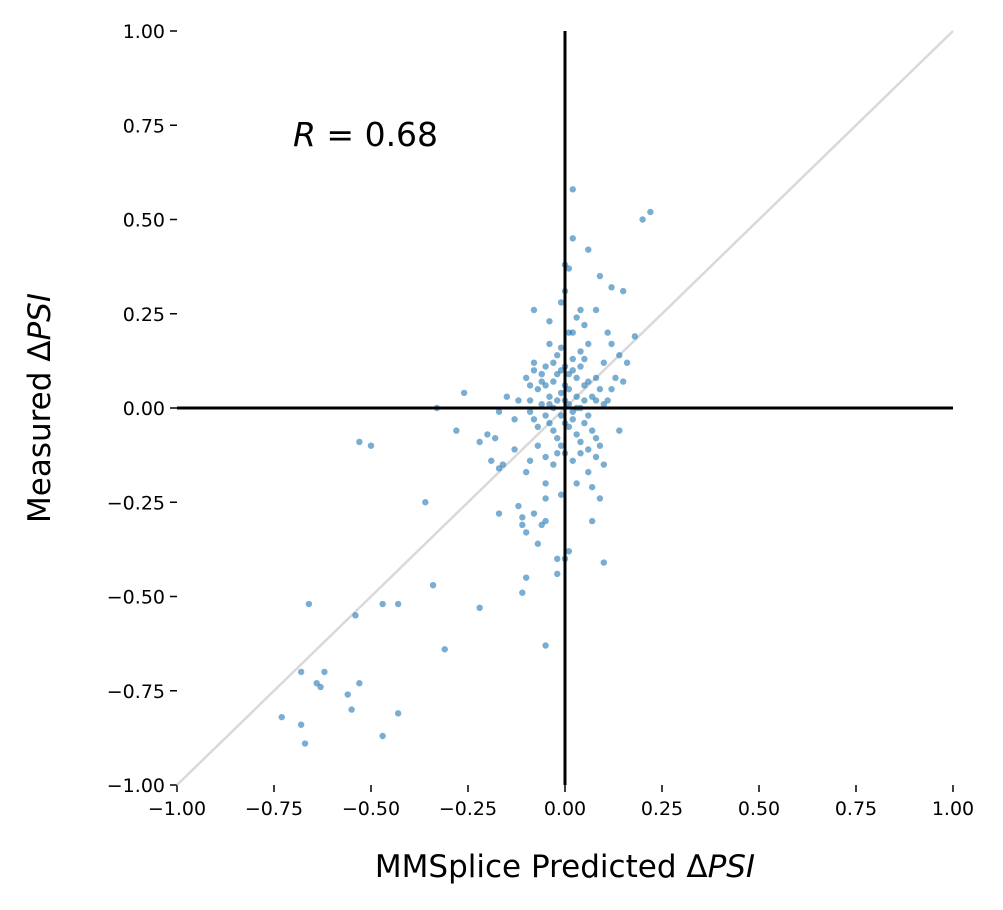 Image resolution: width=1003 pixels, height=910 pixels. What do you see at coordinates (662, 809) in the screenshot?
I see `x-tick-label: 0.25` at bounding box center [662, 809].